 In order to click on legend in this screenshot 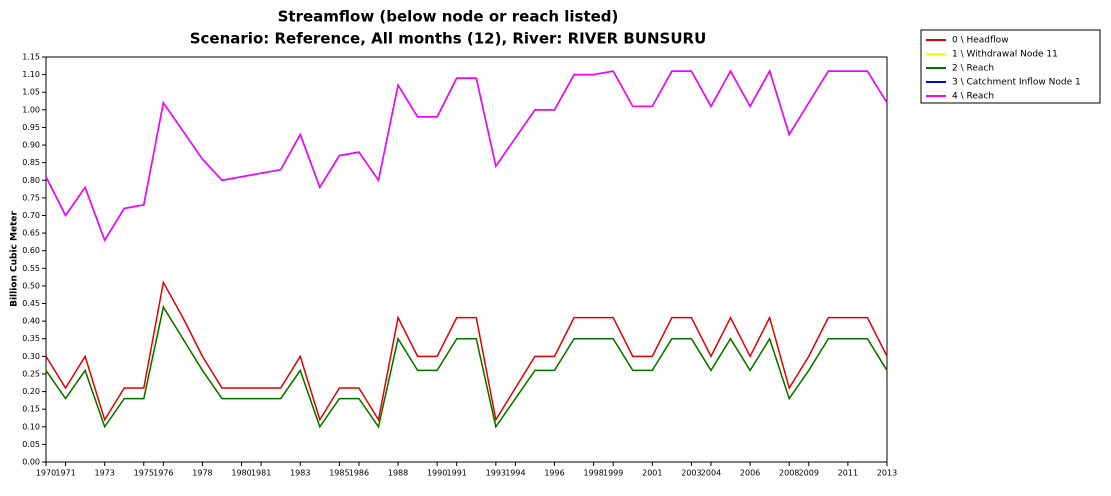, I will do `click(1010, 66)`.